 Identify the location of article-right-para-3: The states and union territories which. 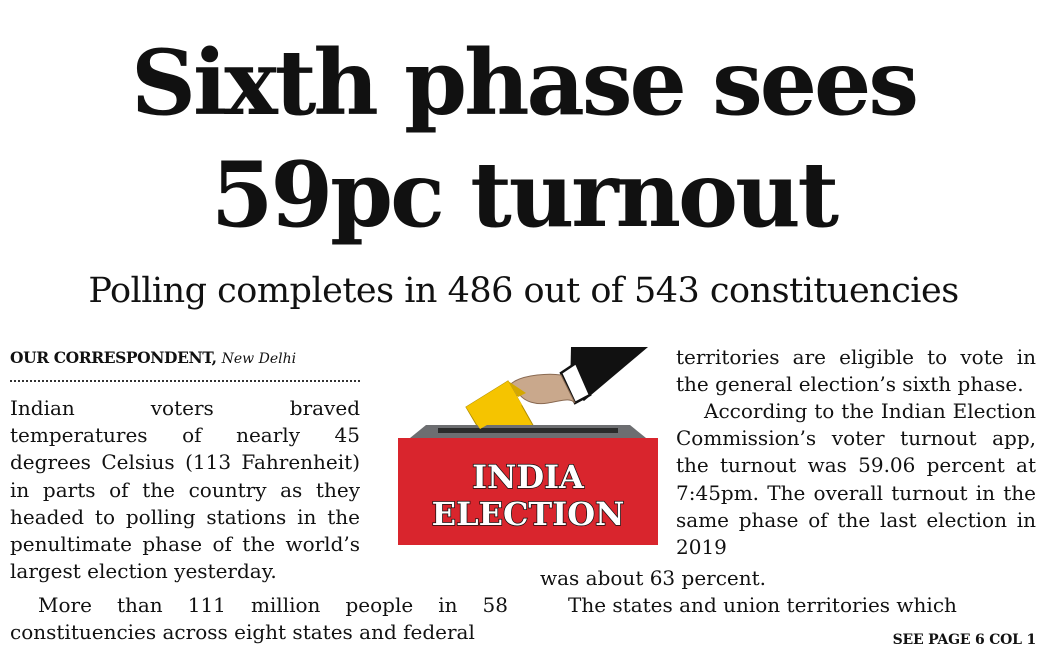
(762, 605).